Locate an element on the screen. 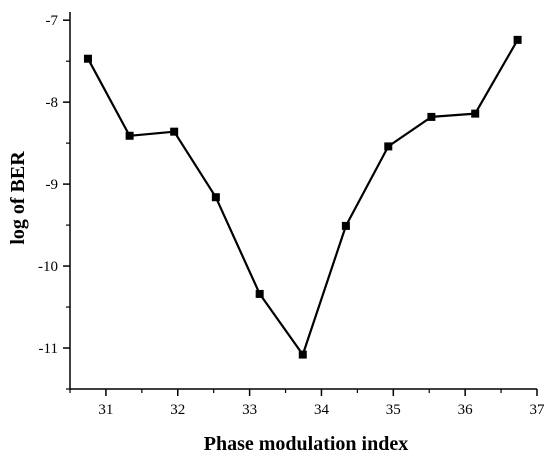 This screenshot has width=550, height=463. x-tick-label: 35 is located at coordinates (393, 410).